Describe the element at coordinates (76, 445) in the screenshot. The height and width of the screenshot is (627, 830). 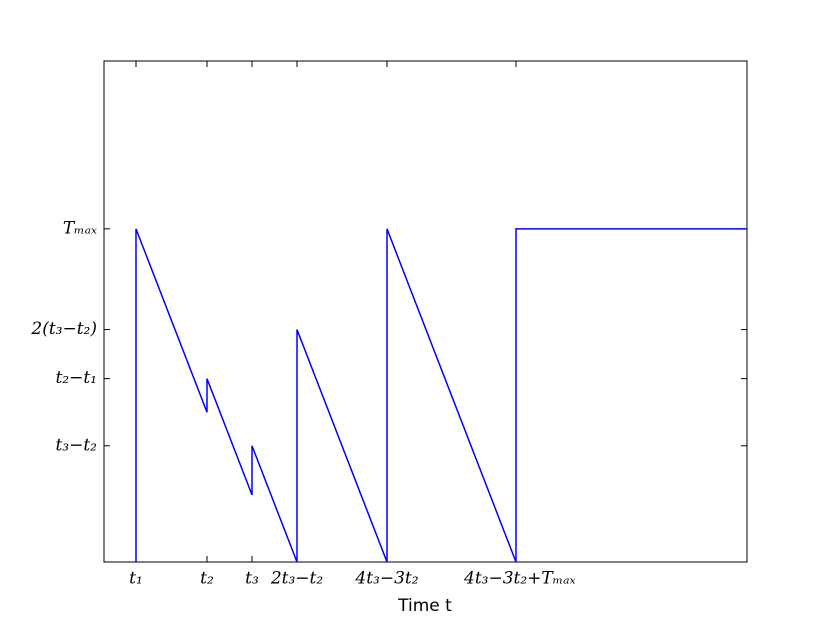
I see `y-tick-label: t₃−t₂` at that location.